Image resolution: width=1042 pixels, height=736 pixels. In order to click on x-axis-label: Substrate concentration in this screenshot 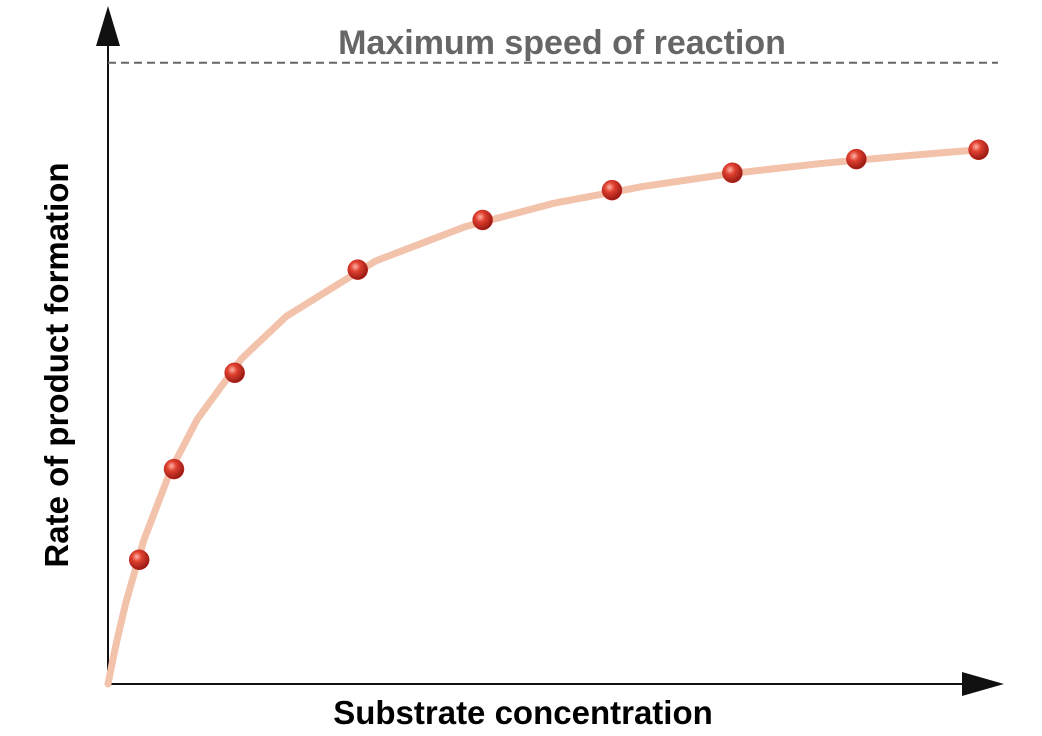, I will do `click(523, 712)`.